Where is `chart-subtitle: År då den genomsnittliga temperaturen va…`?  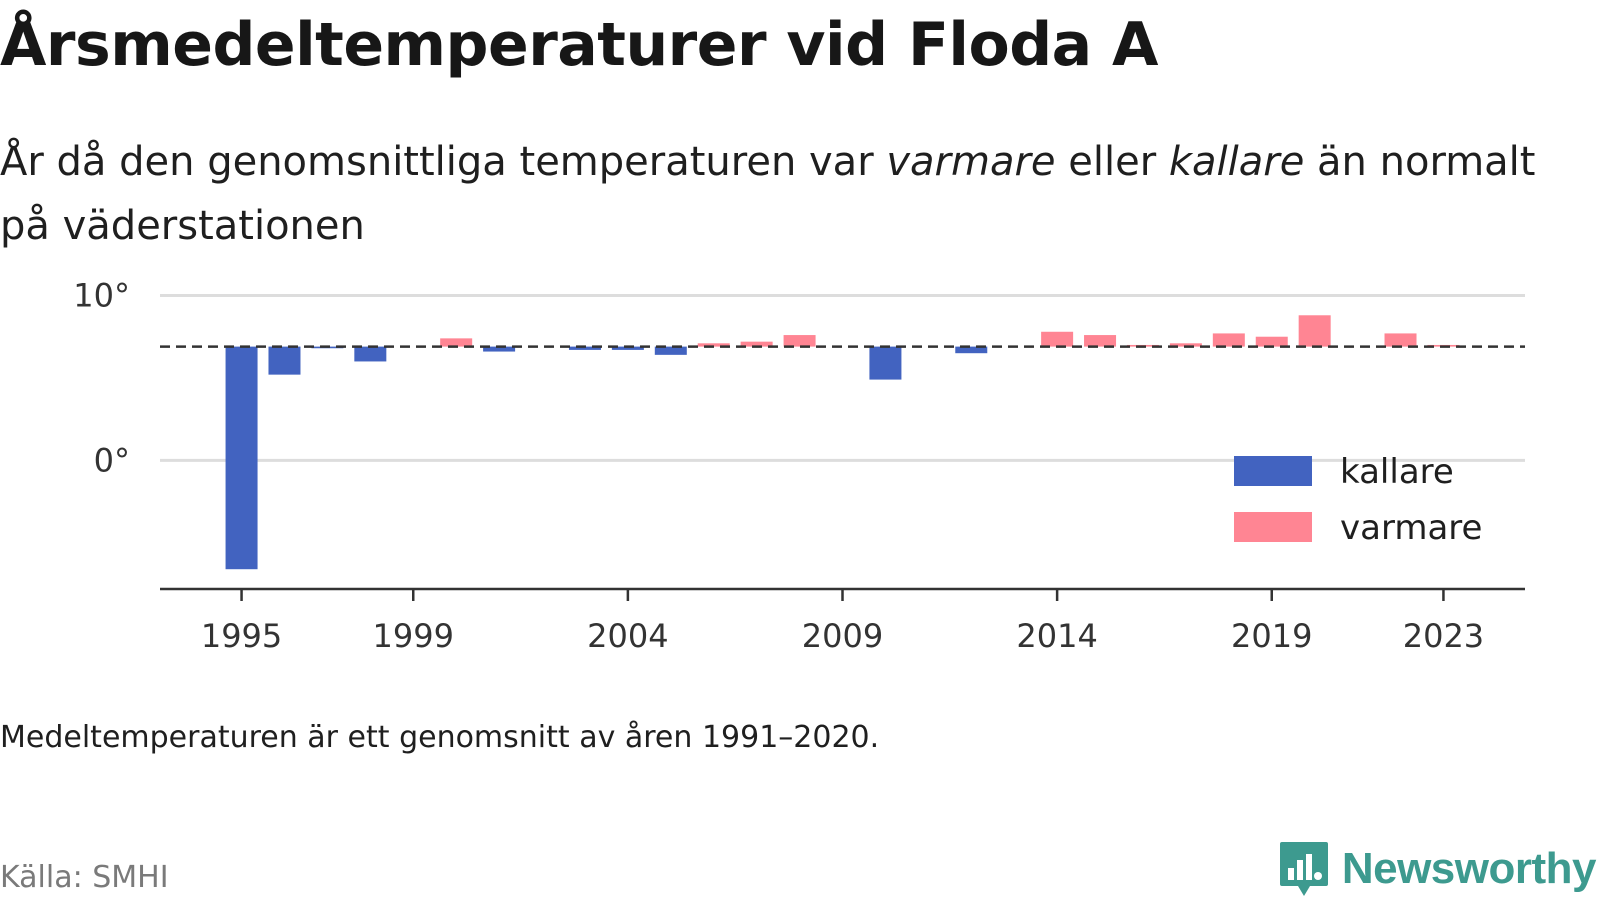
chart-subtitle: År då den genomsnittliga temperaturen va… is located at coordinates (780, 194).